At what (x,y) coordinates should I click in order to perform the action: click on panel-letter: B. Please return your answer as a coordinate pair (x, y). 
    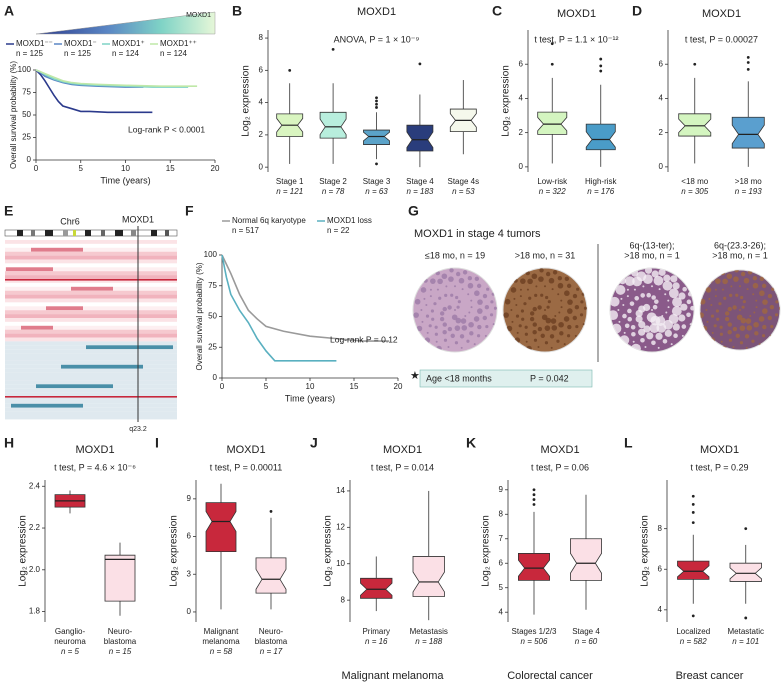
    Looking at the image, I should click on (237, 11).